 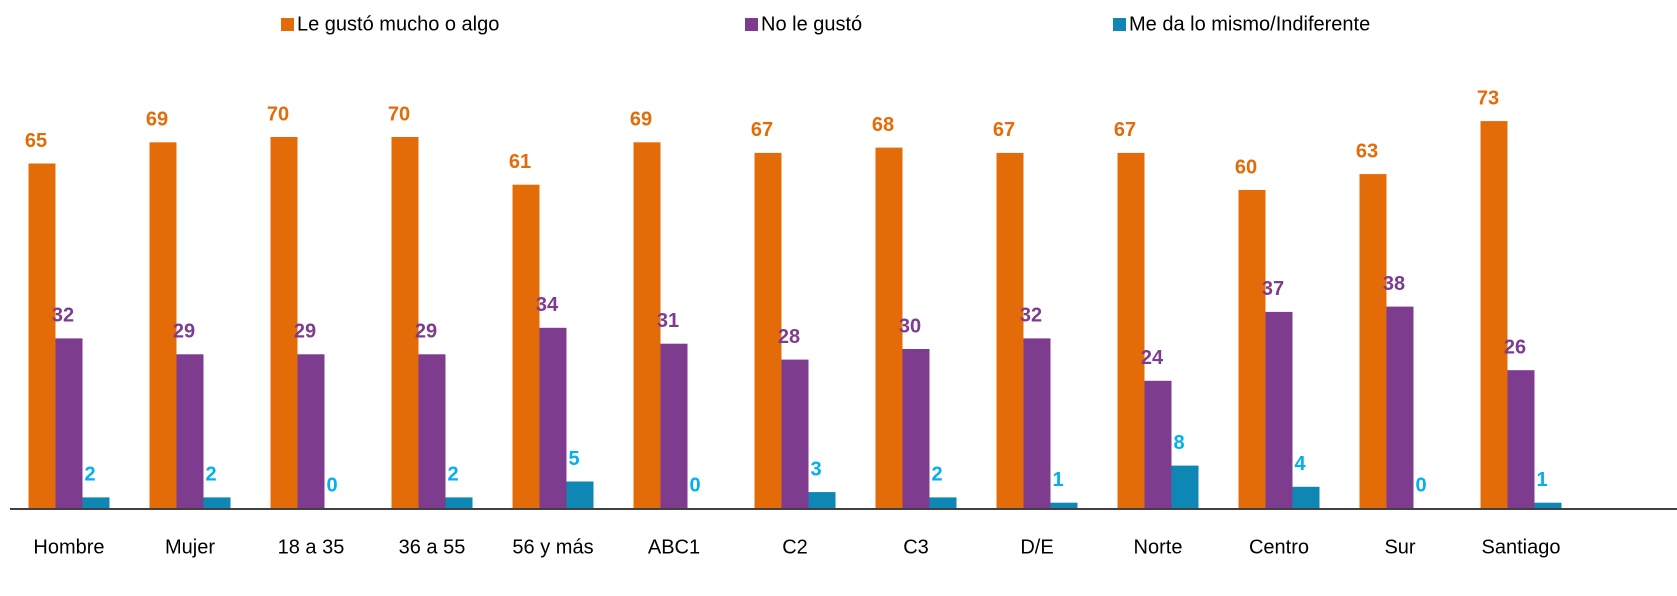 I want to click on x-tick-label: Hombre, so click(x=68, y=547).